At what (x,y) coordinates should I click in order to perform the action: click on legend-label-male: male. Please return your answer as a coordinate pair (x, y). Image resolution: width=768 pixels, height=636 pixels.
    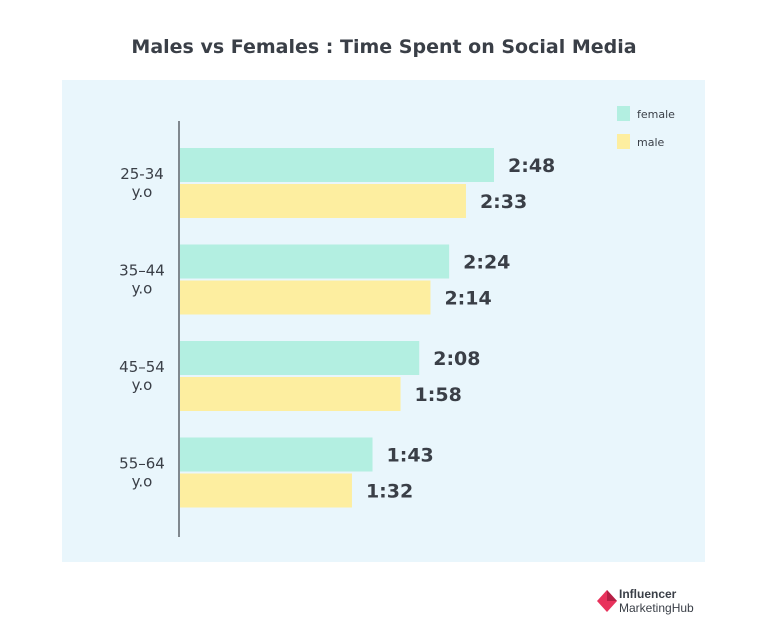
    Looking at the image, I should click on (651, 142).